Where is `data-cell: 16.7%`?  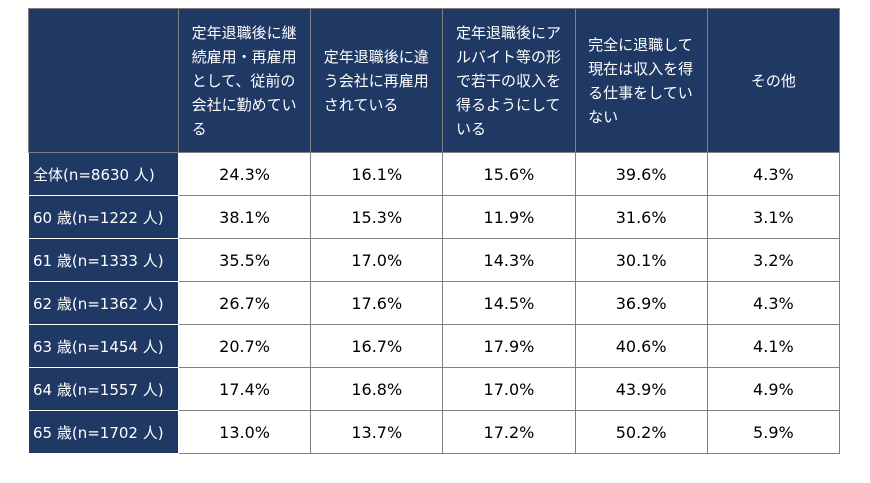
data-cell: 16.7% is located at coordinates (377, 346).